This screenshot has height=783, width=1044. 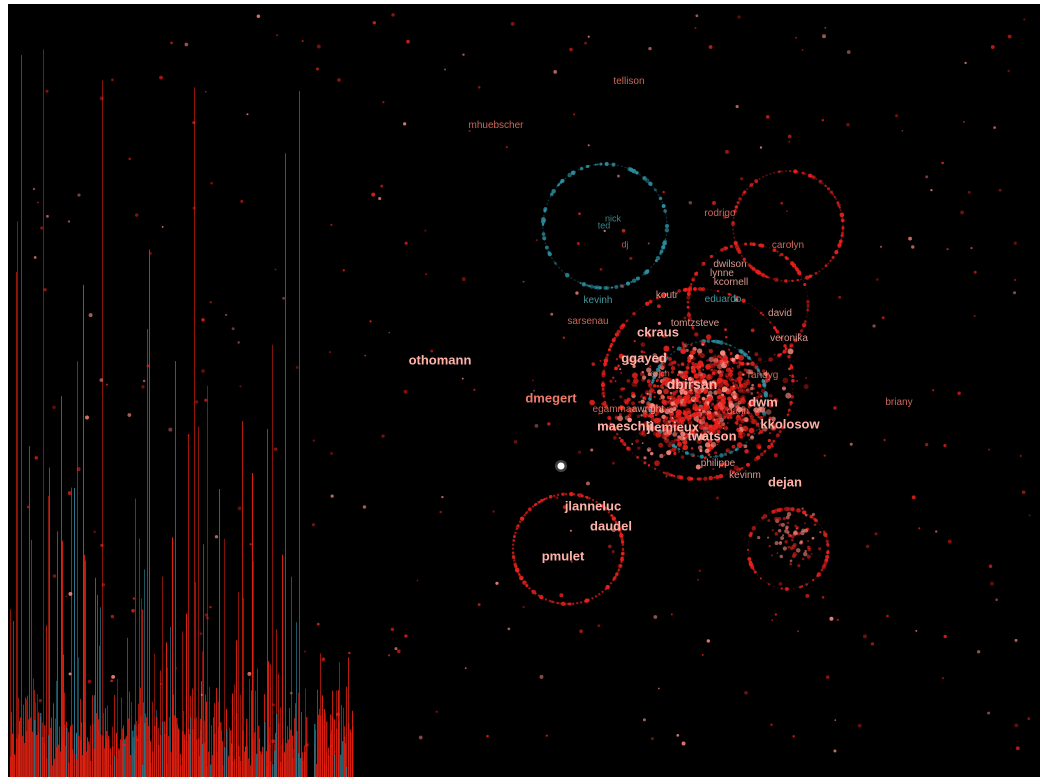 What do you see at coordinates (780, 313) in the screenshot?
I see `node-label-david: david` at bounding box center [780, 313].